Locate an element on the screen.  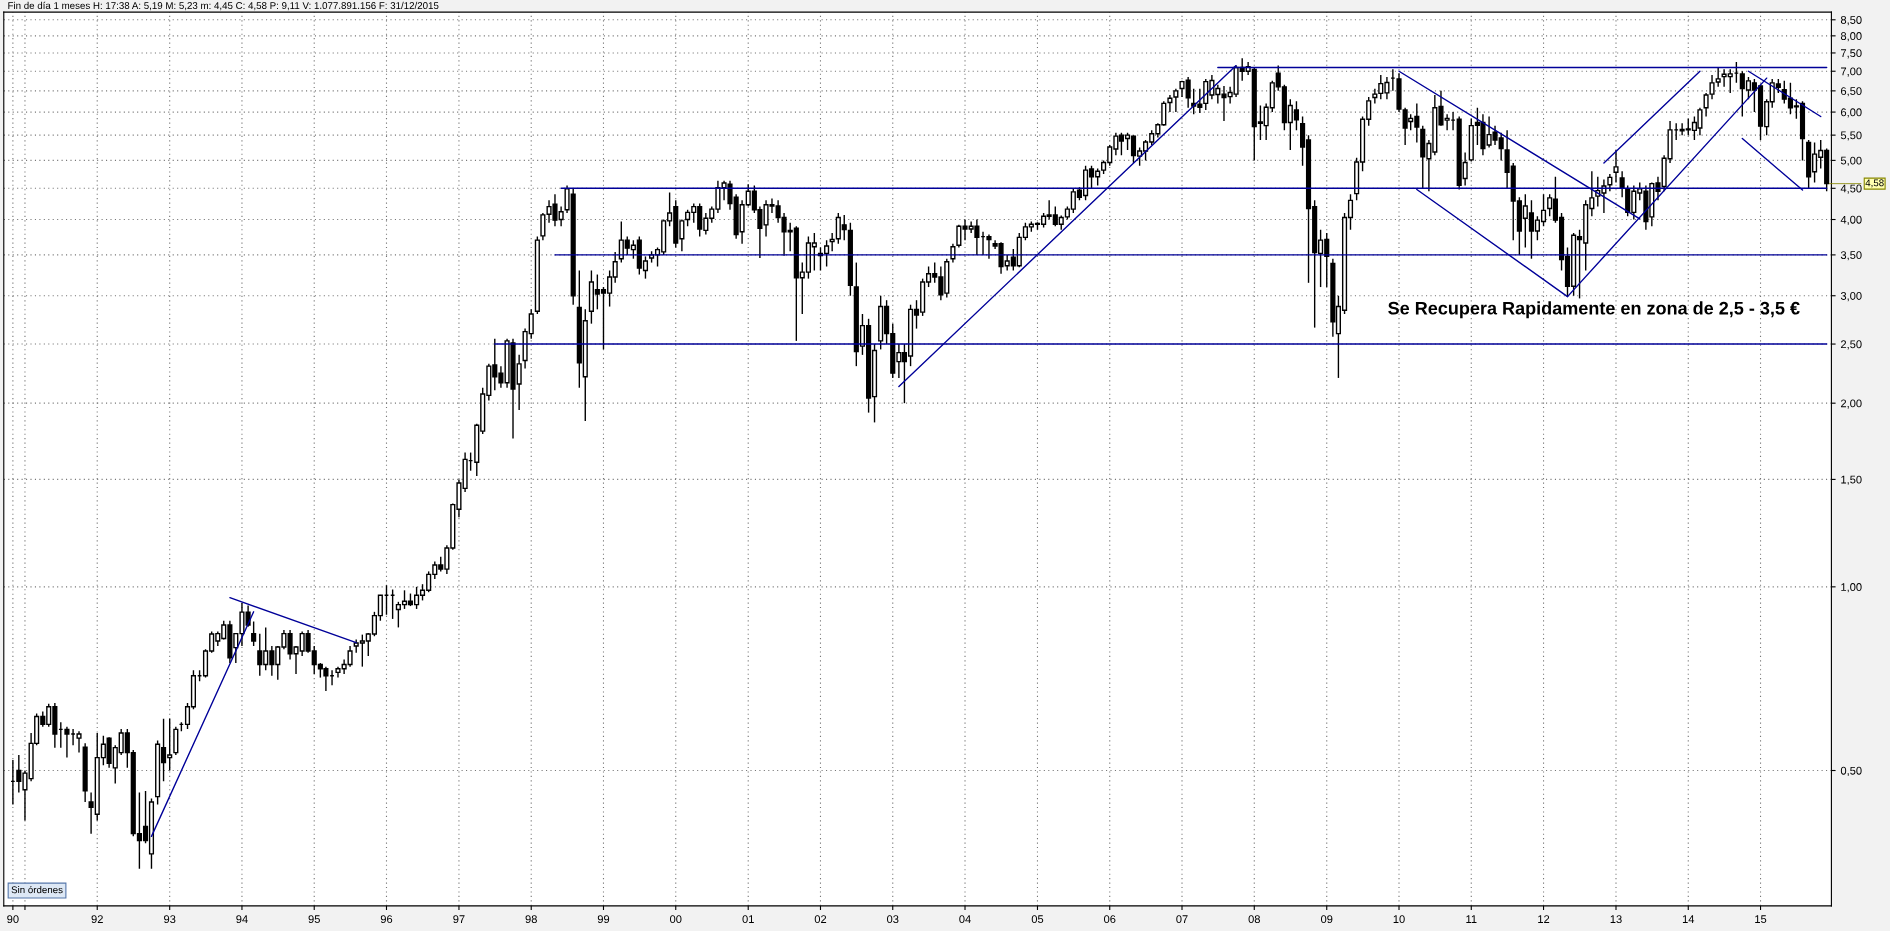
y-tick-label: 2,50 is located at coordinates (1851, 345).